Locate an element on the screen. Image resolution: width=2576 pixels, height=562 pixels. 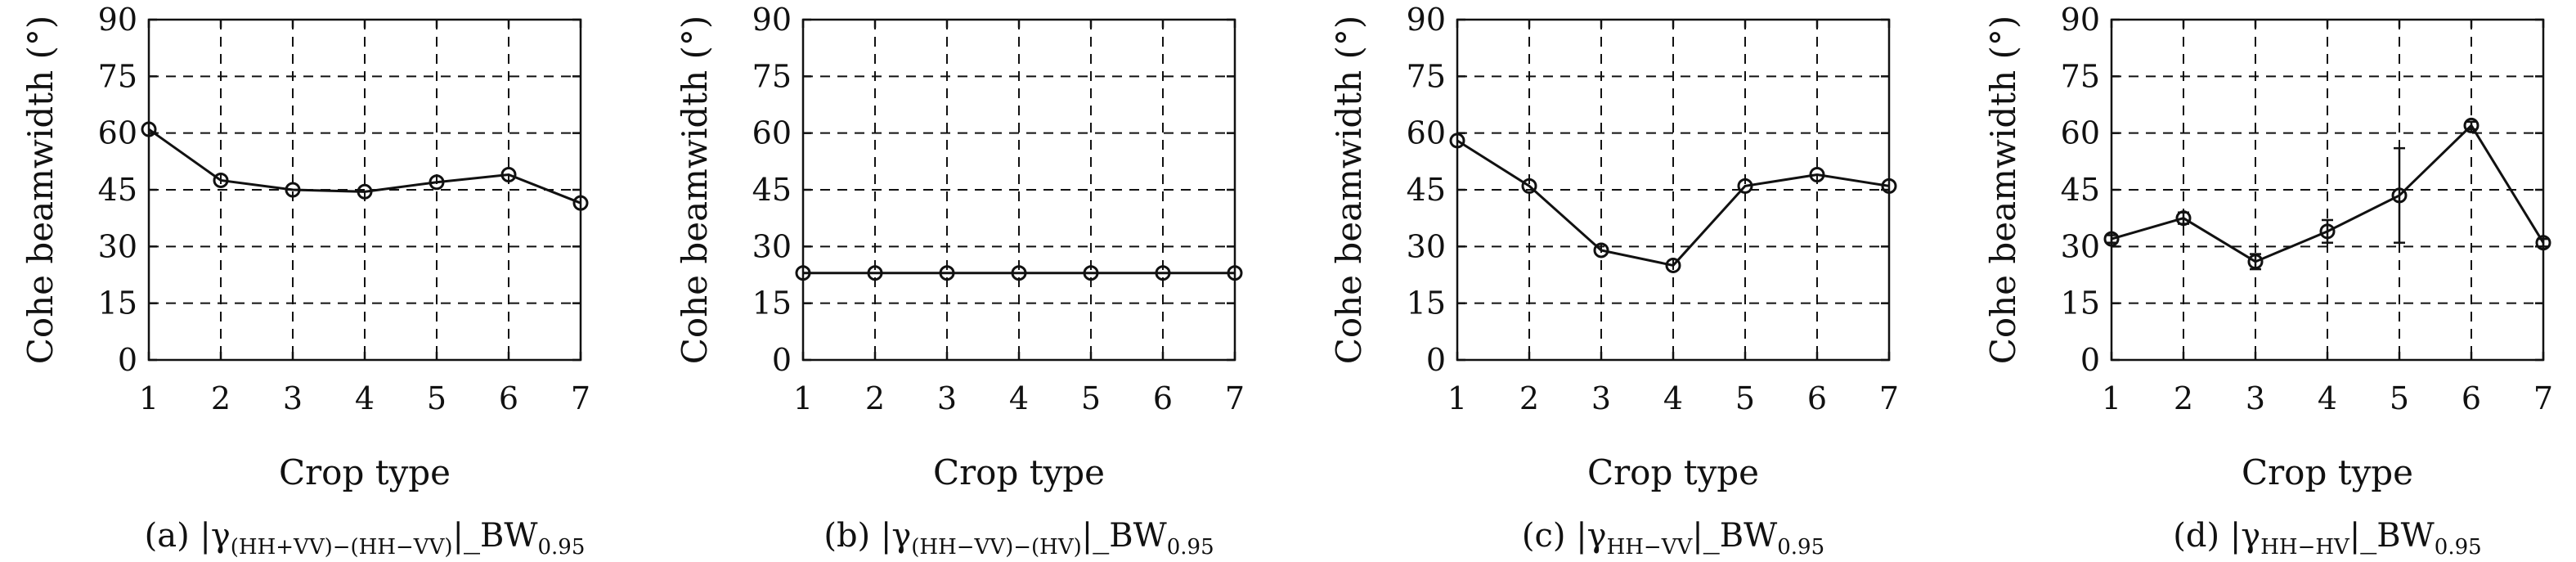
panel-caption: (b) |γ(HH−VV)−(HV)|_BW0.95 is located at coordinates (1019, 538).